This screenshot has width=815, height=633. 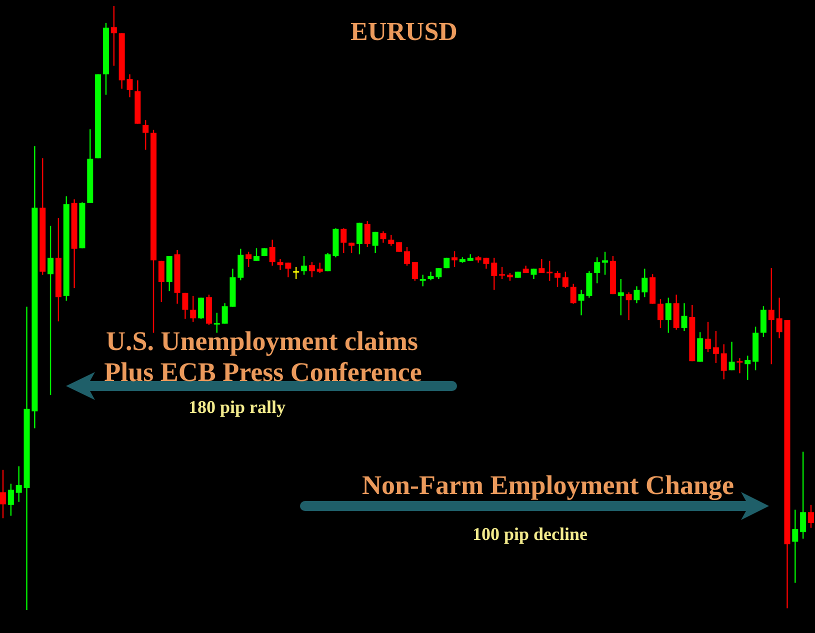 I want to click on annotation: Non-Farm Employment Change, so click(x=548, y=485).